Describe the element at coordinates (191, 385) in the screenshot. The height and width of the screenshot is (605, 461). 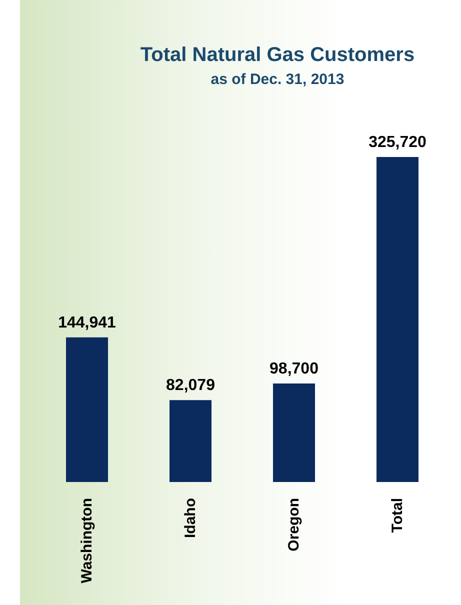
I see `data-label: 82,079` at that location.